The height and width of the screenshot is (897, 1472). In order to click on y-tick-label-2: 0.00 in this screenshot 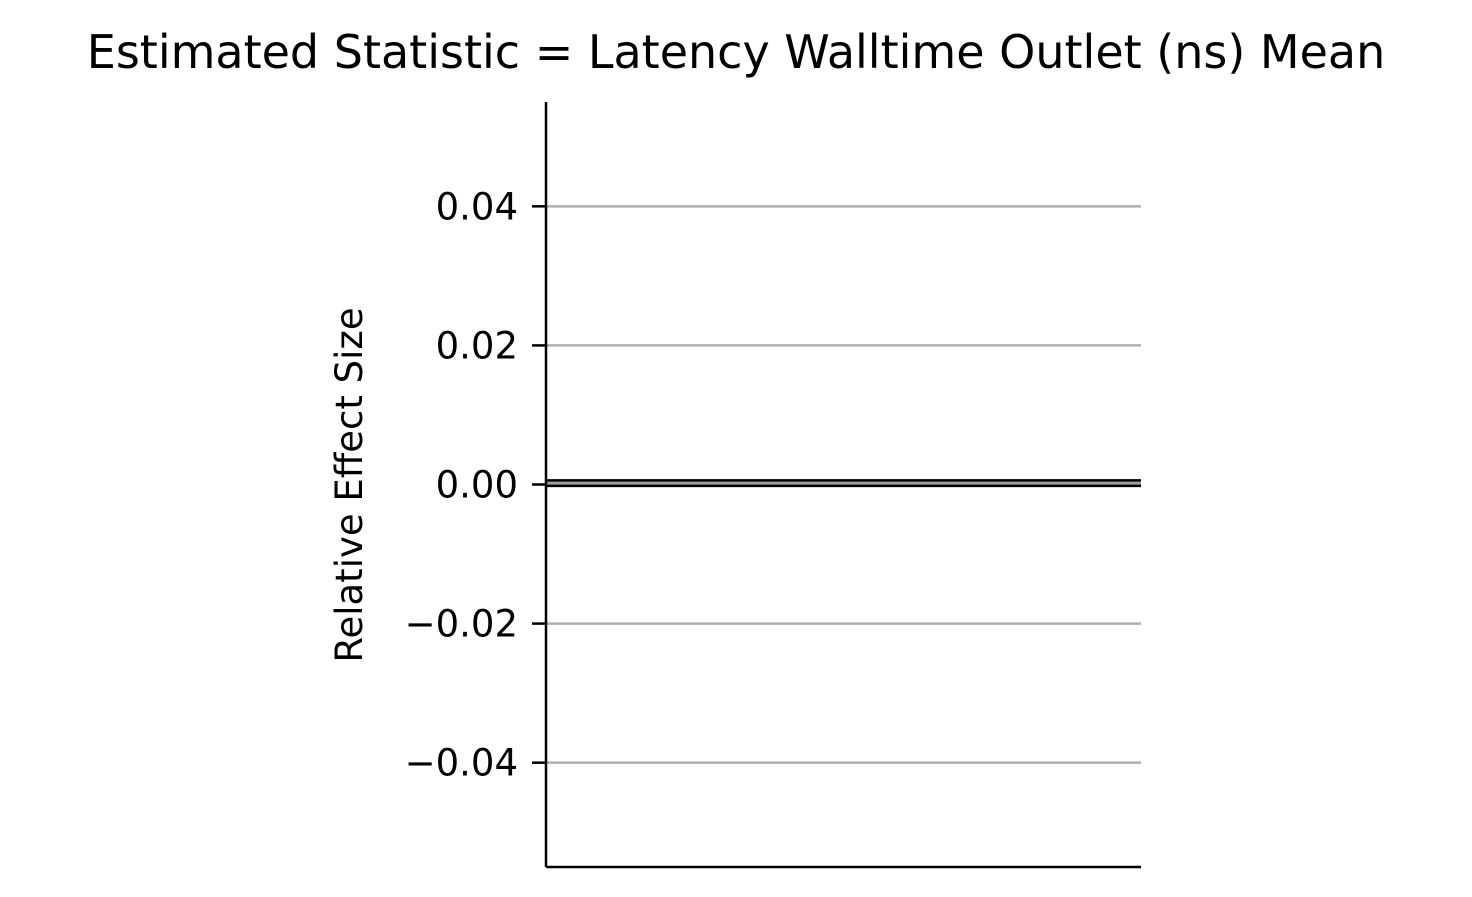, I will do `click(477, 485)`.